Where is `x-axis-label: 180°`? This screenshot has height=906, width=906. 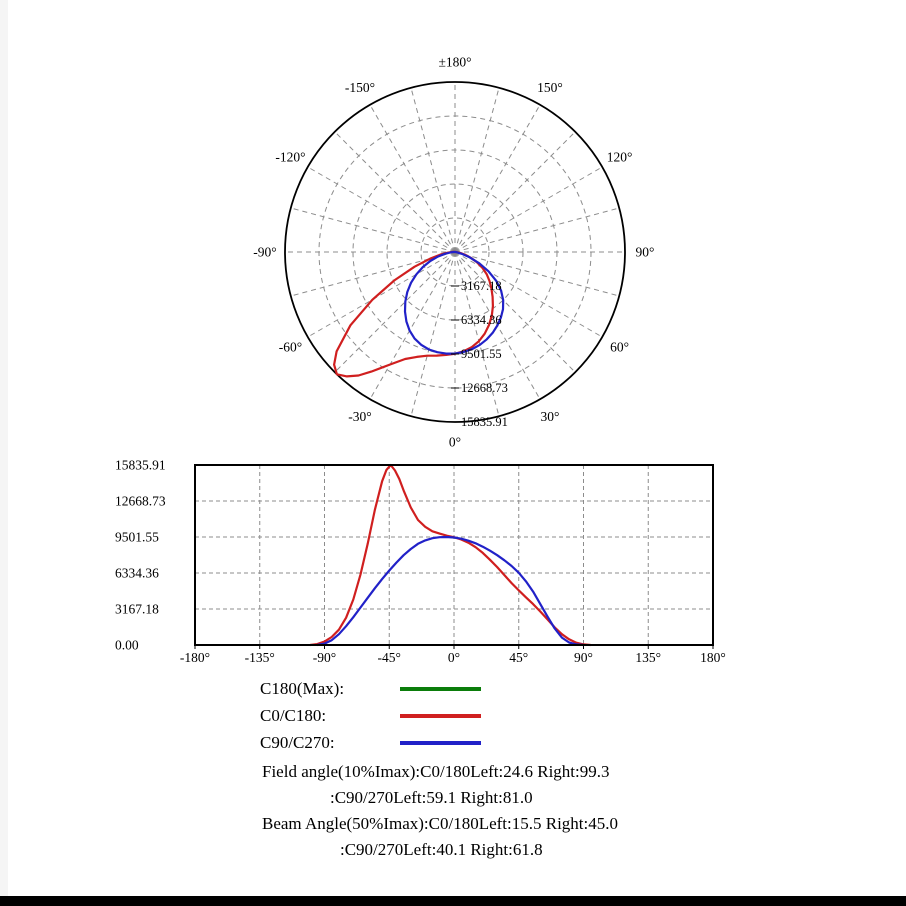 x-axis-label: 180° is located at coordinates (713, 657).